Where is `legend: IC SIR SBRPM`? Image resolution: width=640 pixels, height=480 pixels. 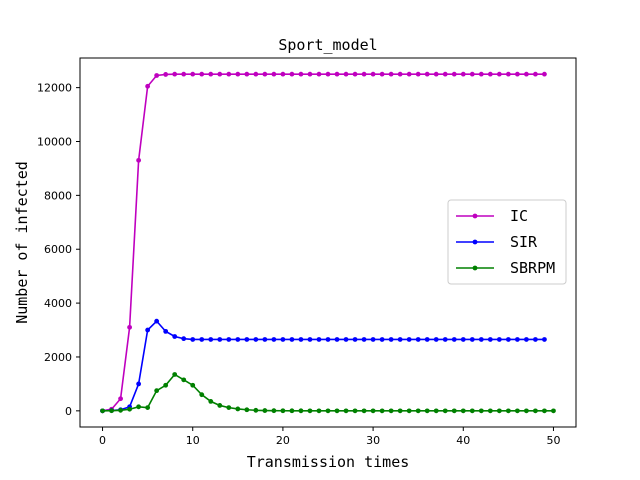
legend: IC SIR SBRPM is located at coordinates (507, 242).